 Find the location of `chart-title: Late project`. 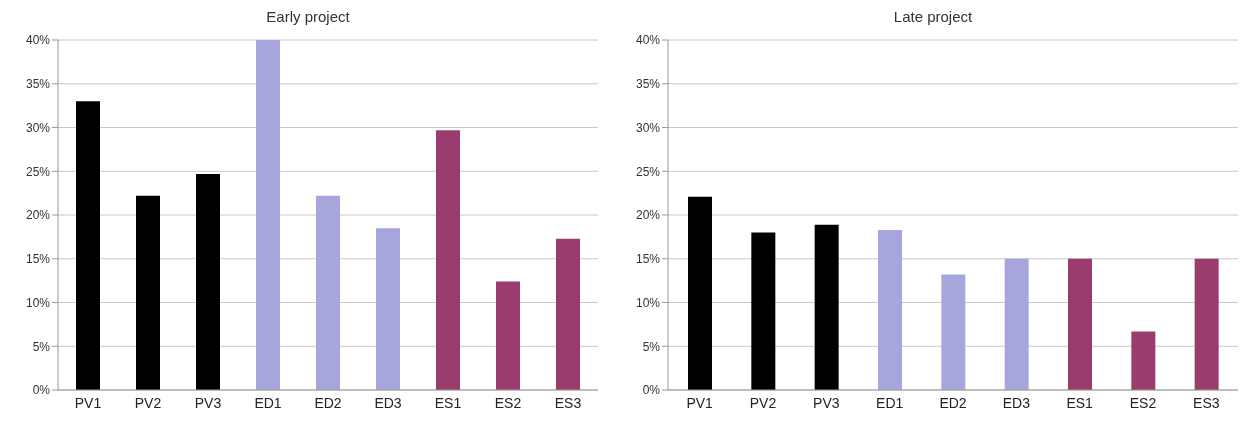

chart-title: Late project is located at coordinates (933, 17).